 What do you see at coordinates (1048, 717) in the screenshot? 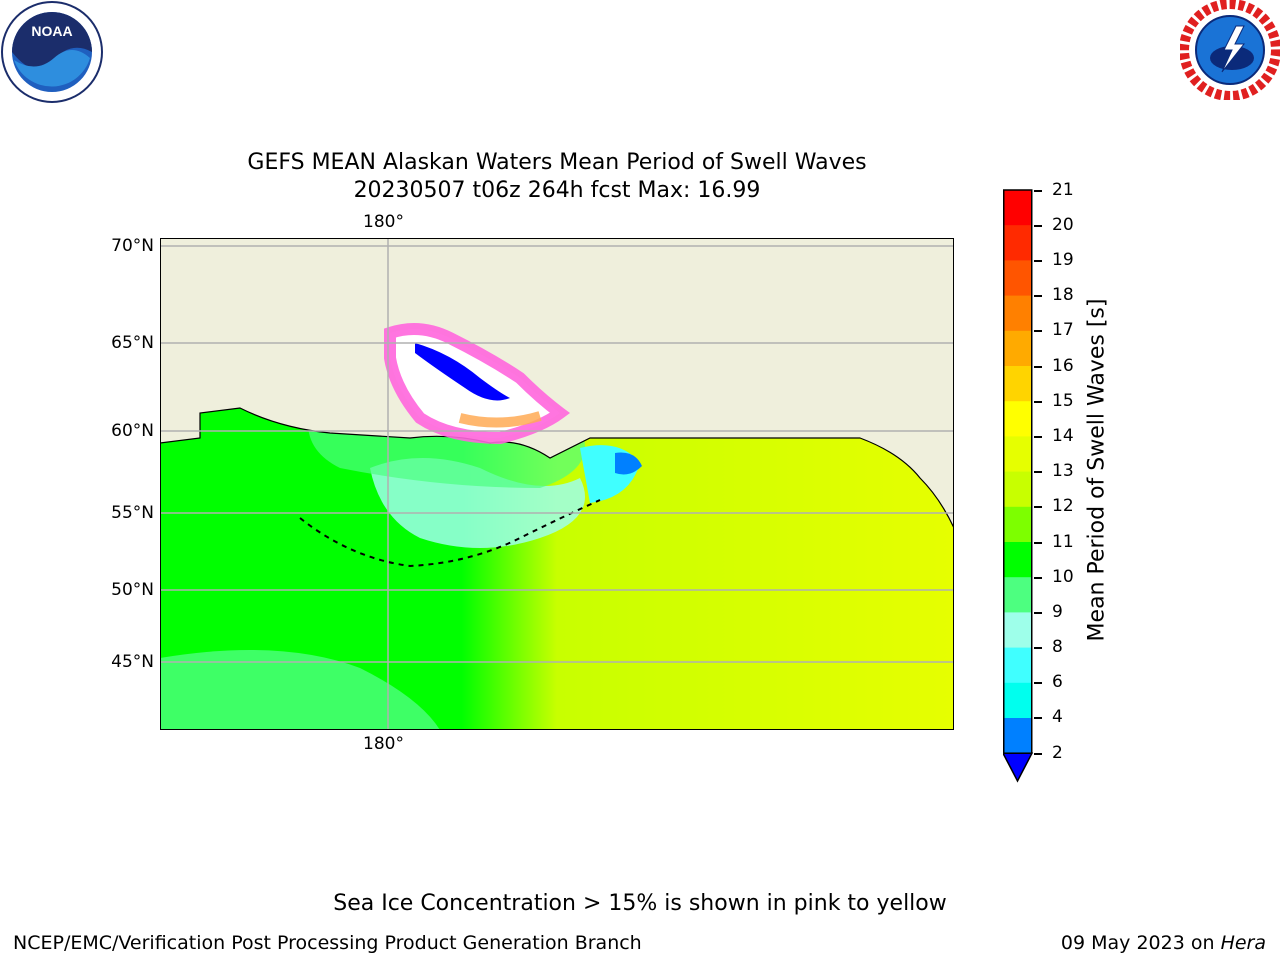
I see `cb-tick-4: 4` at bounding box center [1048, 717].